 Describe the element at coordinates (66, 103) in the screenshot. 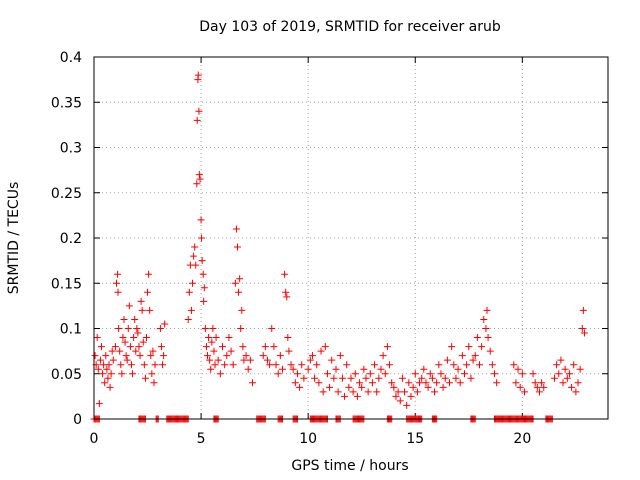

I see `y-tick-label: 0.35` at that location.